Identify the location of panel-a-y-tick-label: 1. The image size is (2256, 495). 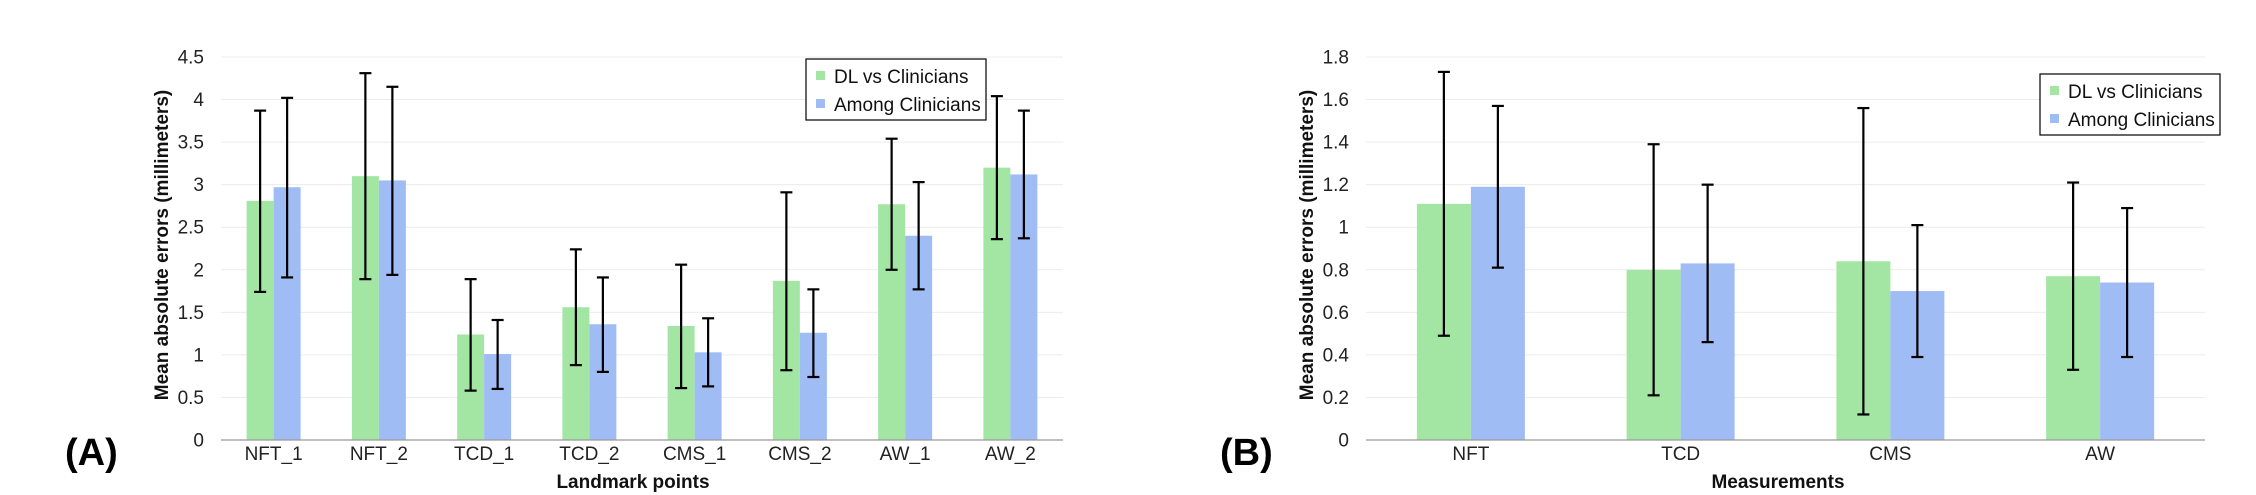
(198, 355).